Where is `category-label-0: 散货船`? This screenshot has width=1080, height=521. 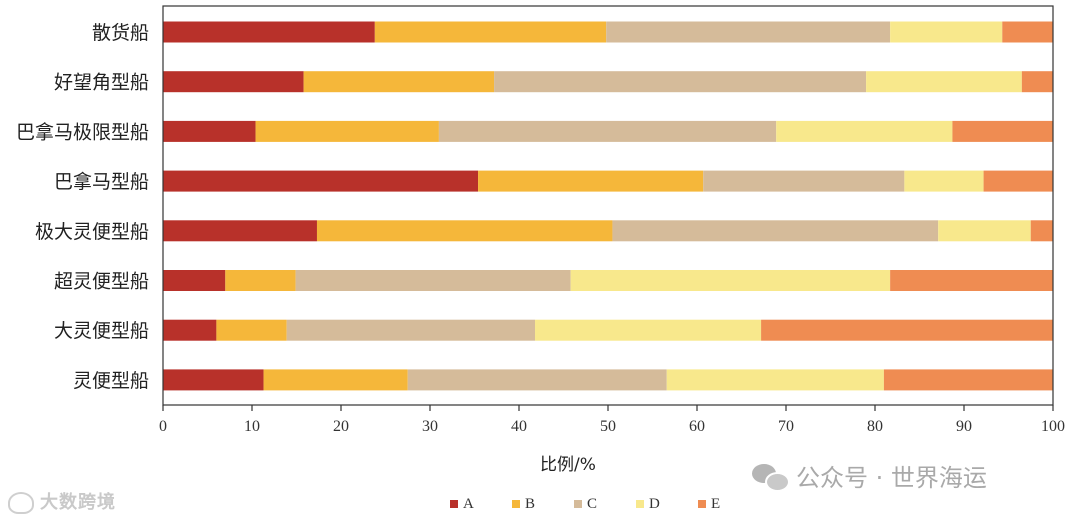 category-label-0: 散货船 is located at coordinates (120, 33).